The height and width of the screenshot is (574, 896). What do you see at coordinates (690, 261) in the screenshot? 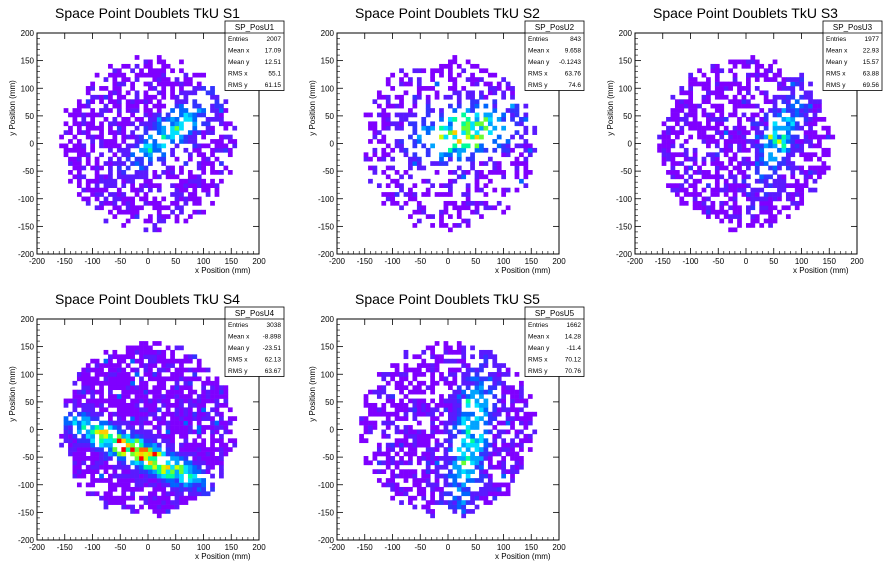
I see `x-tick-label: -100` at bounding box center [690, 261].